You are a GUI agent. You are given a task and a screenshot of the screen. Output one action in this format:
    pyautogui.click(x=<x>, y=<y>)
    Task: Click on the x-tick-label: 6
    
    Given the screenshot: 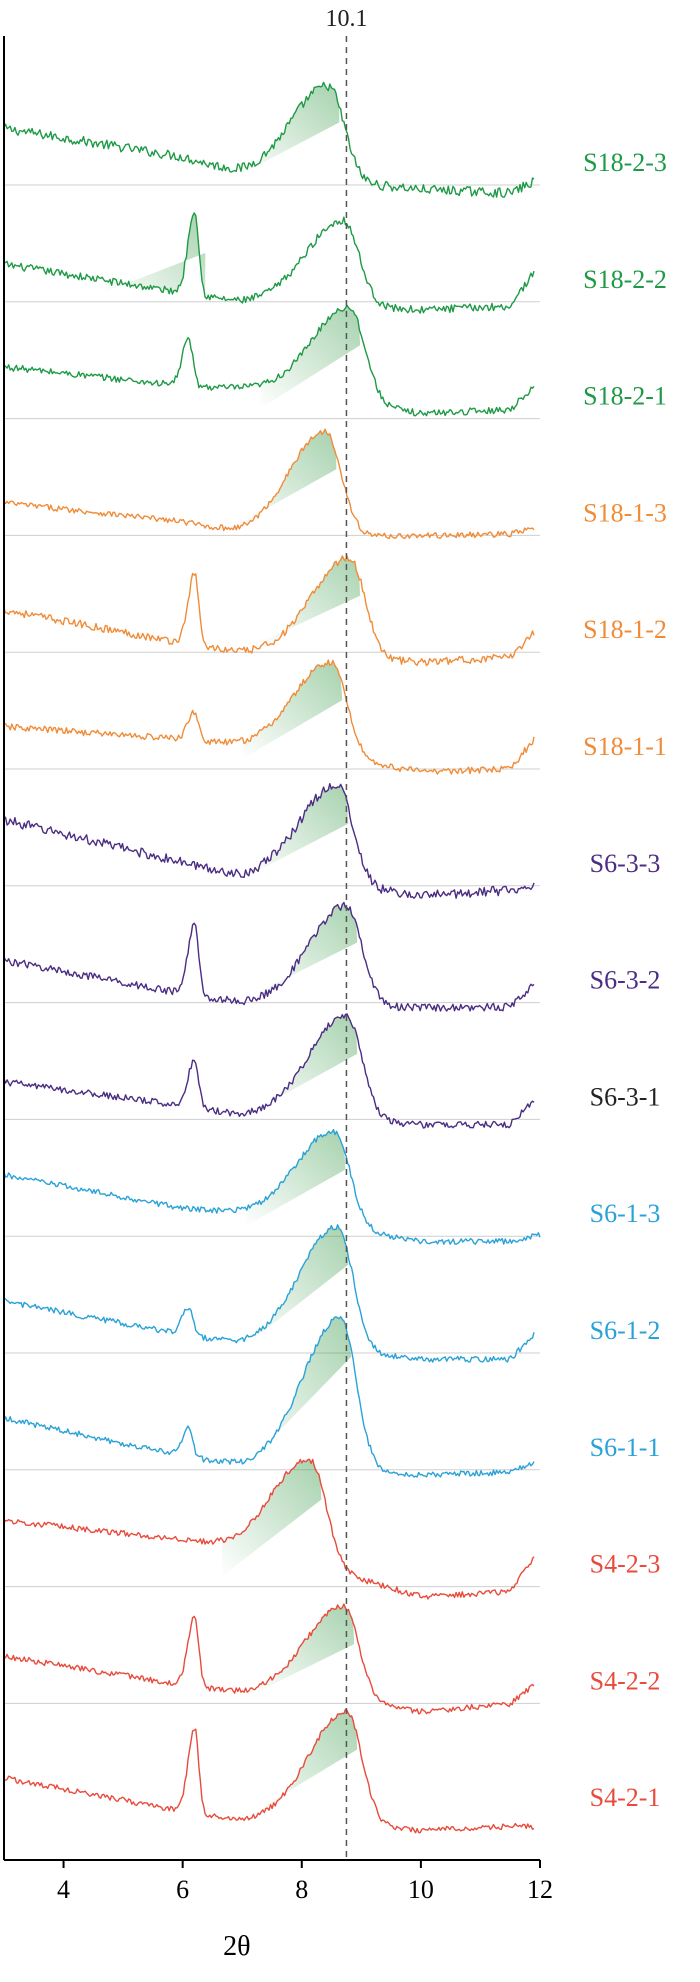 What is the action you would take?
    pyautogui.click(x=182, y=1889)
    